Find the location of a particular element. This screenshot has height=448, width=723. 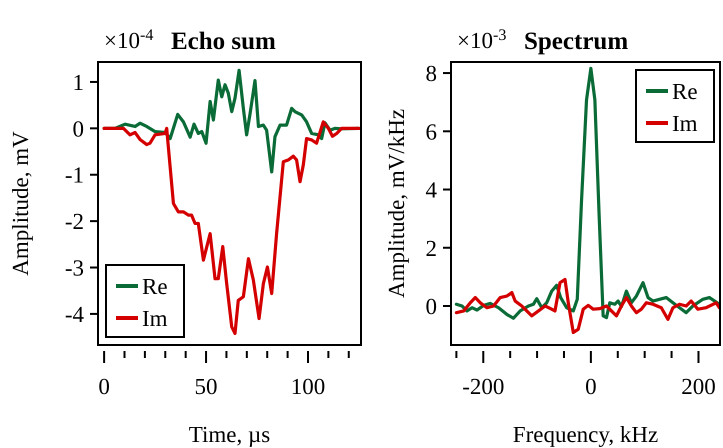

y-tick-label: -3 is located at coordinates (74, 268).